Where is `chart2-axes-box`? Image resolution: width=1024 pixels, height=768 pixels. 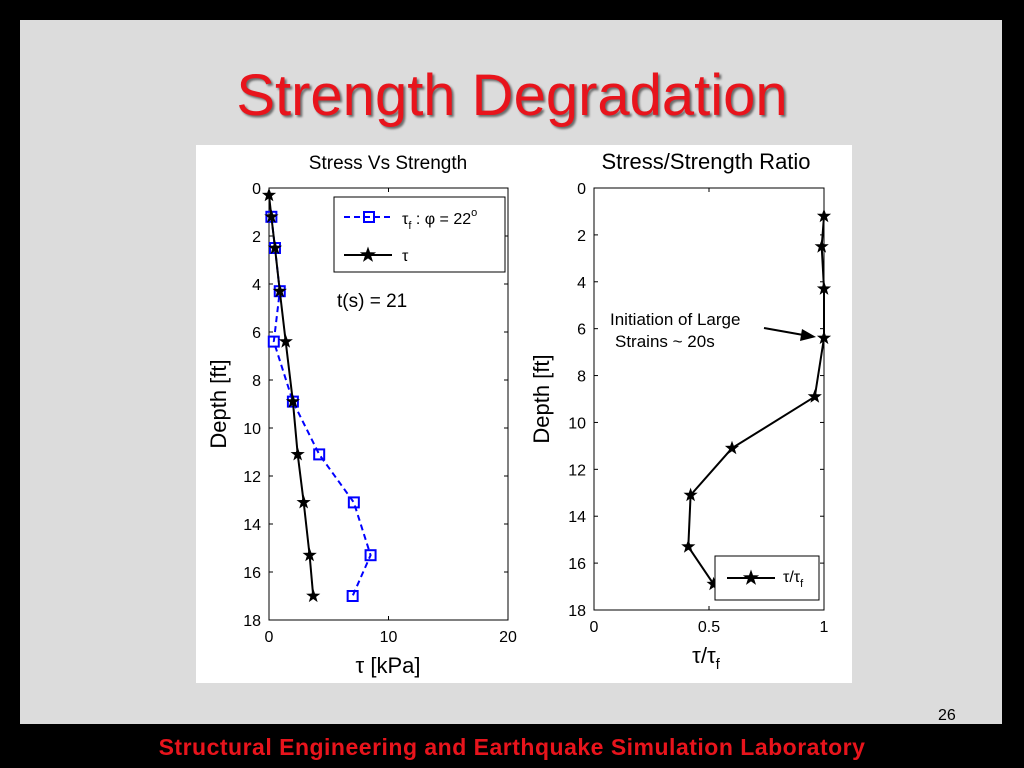 chart2-axes-box is located at coordinates (709, 399).